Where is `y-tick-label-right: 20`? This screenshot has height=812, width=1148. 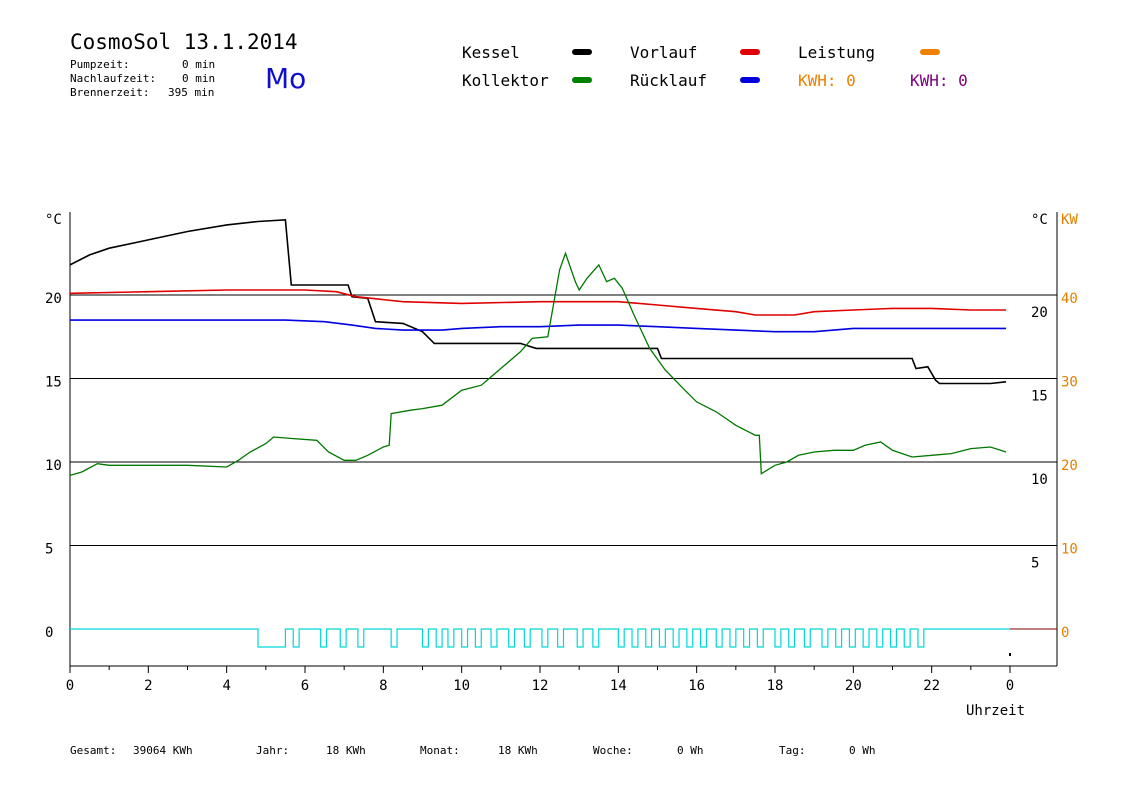 y-tick-label-right: 20 is located at coordinates (1039, 313).